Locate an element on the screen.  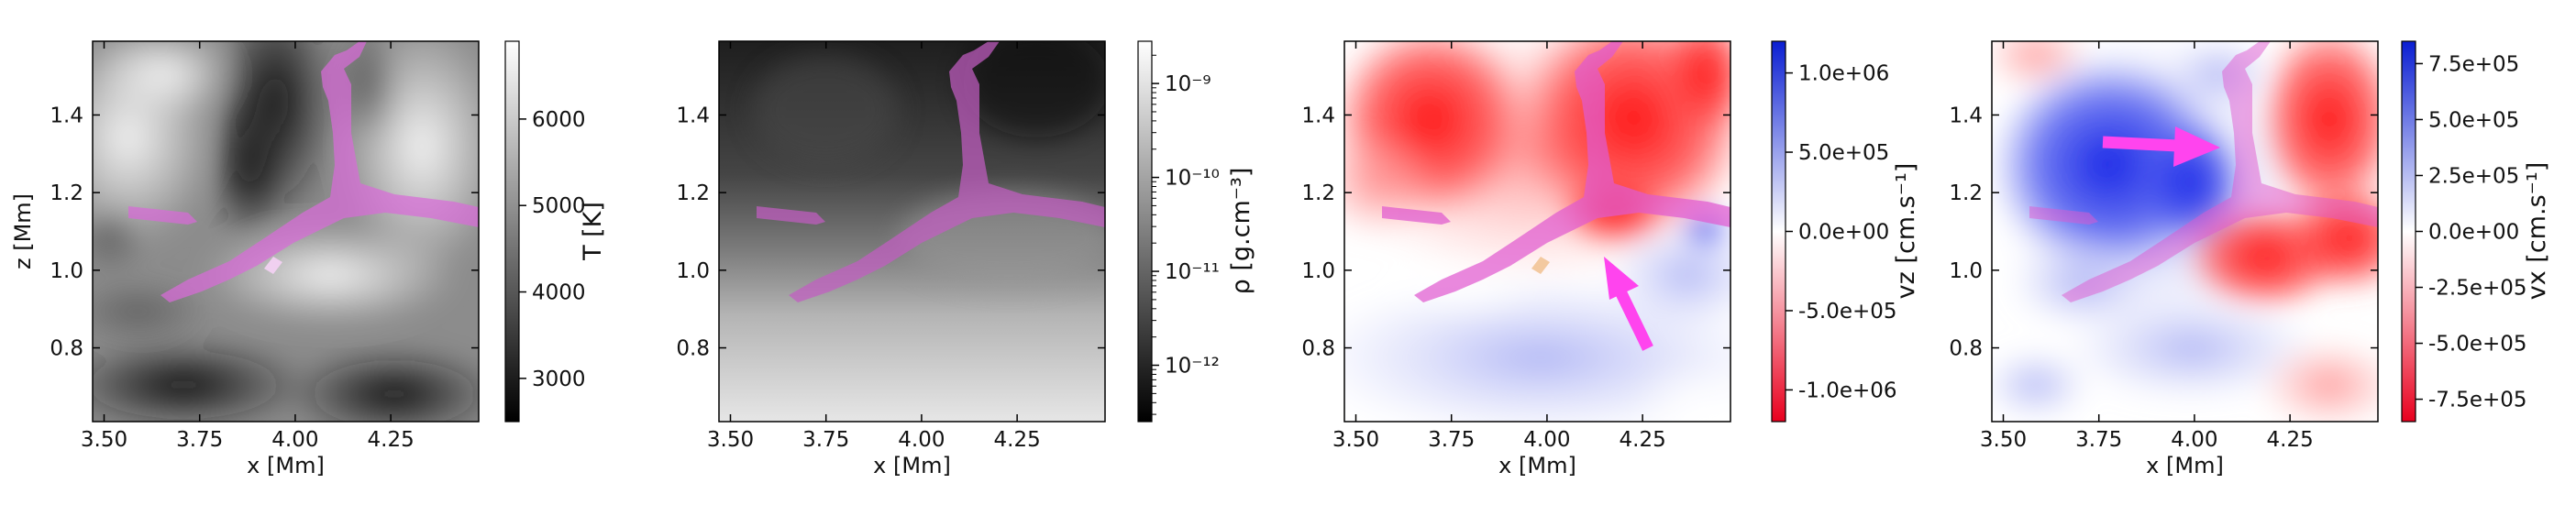
vx-heatmap is located at coordinates (2185, 231).